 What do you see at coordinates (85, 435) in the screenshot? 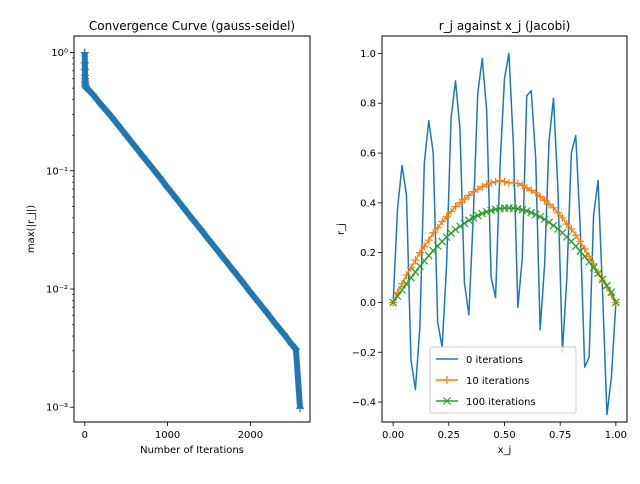
I see `x-tick-label: 0` at bounding box center [85, 435].